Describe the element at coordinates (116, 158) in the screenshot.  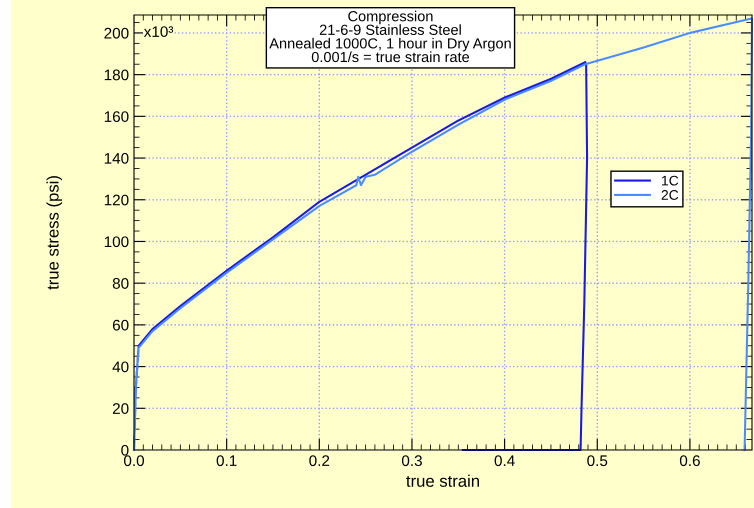
I see `y-tick-label: 140` at that location.